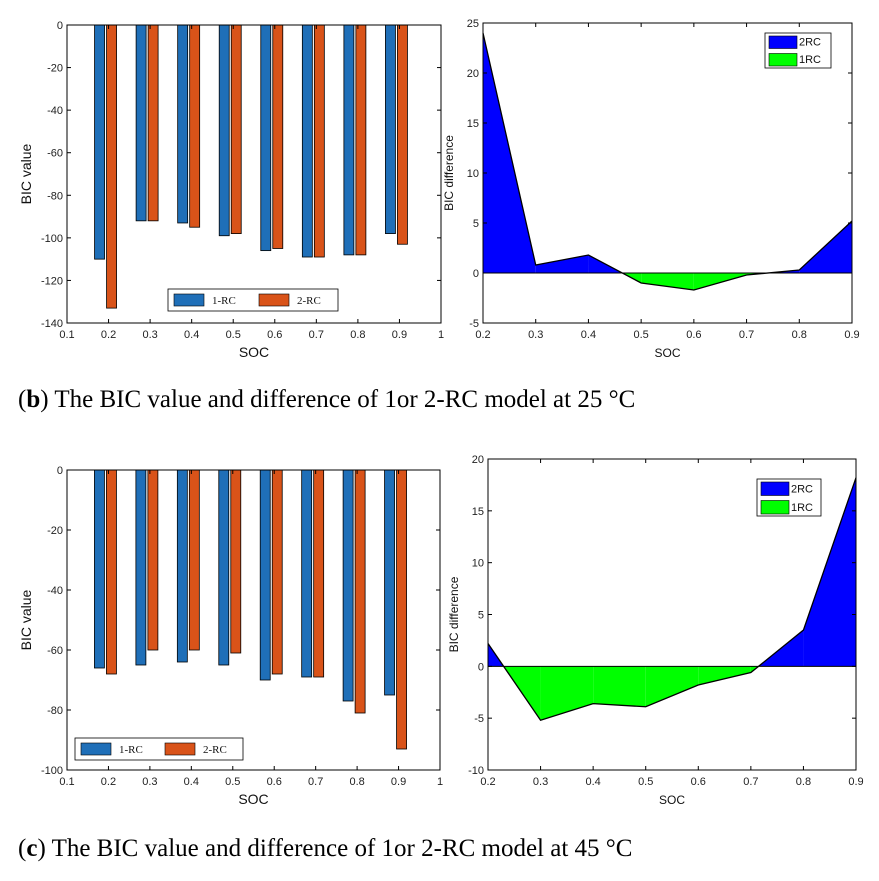 This screenshot has width=879, height=881. I want to click on y-tick-label: 5, so click(481, 616).